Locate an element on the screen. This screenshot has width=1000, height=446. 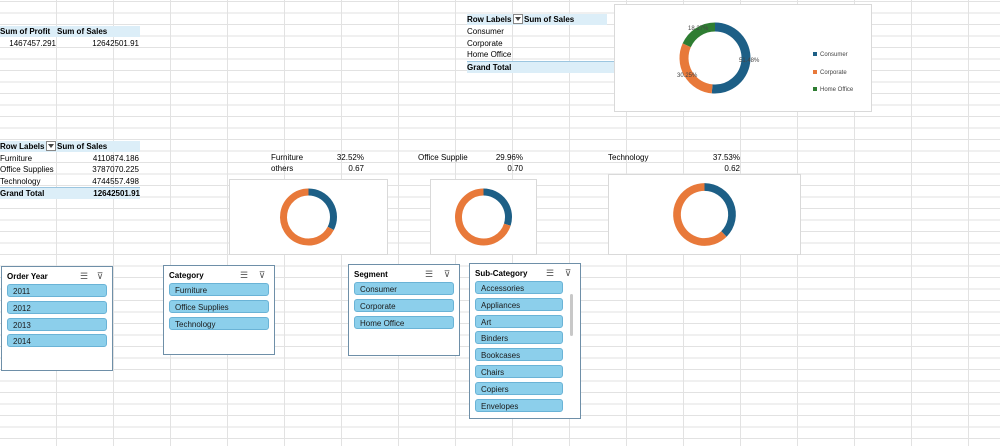
donut-slice-consumer is located at coordinates (731, 58).